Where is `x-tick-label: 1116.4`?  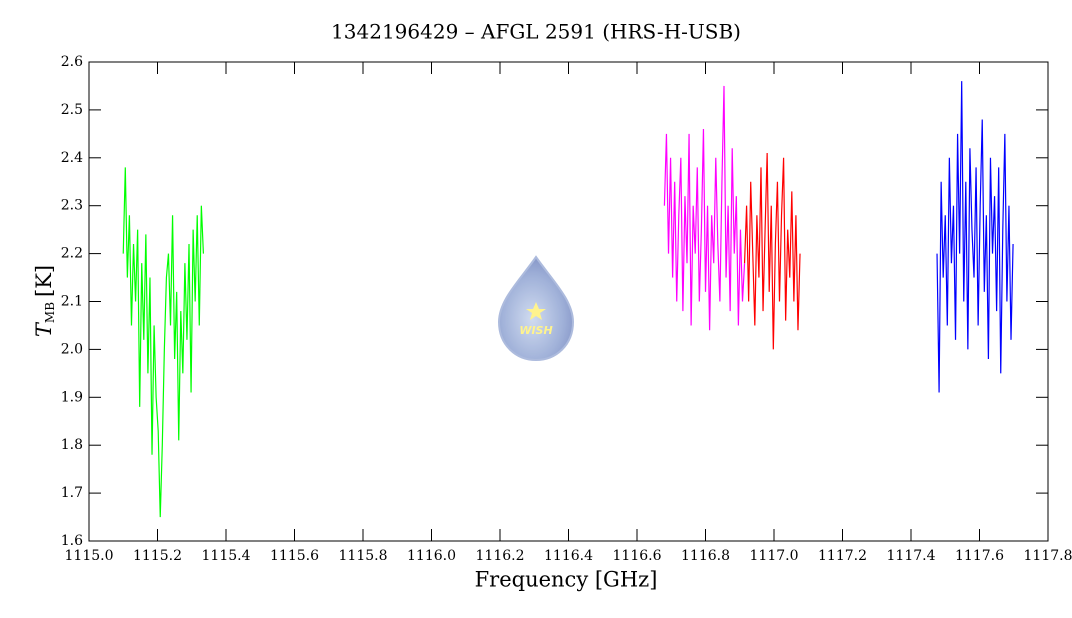
x-tick-label: 1116.4 is located at coordinates (568, 556).